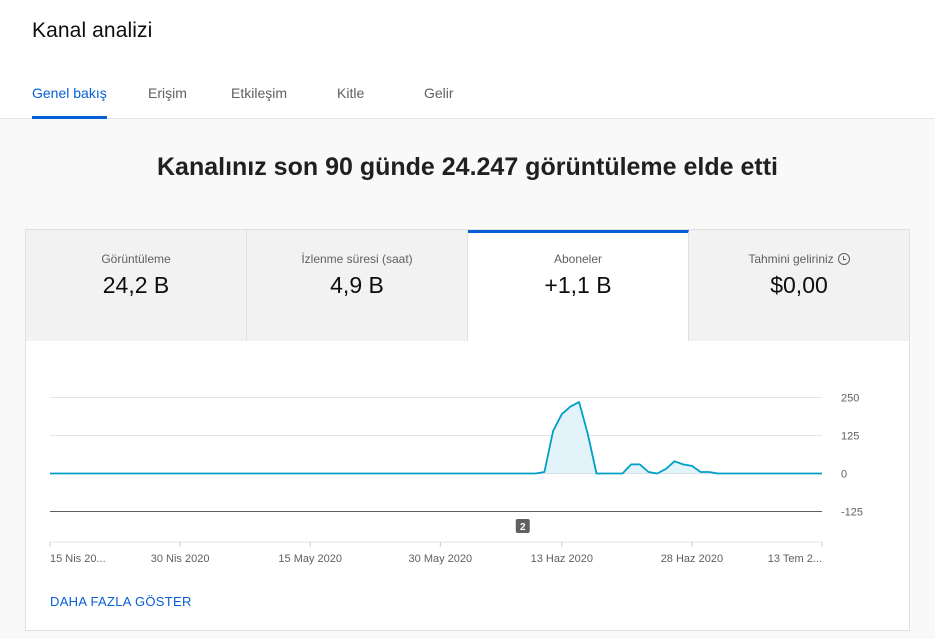  I want to click on annotation-marker, so click(522, 526).